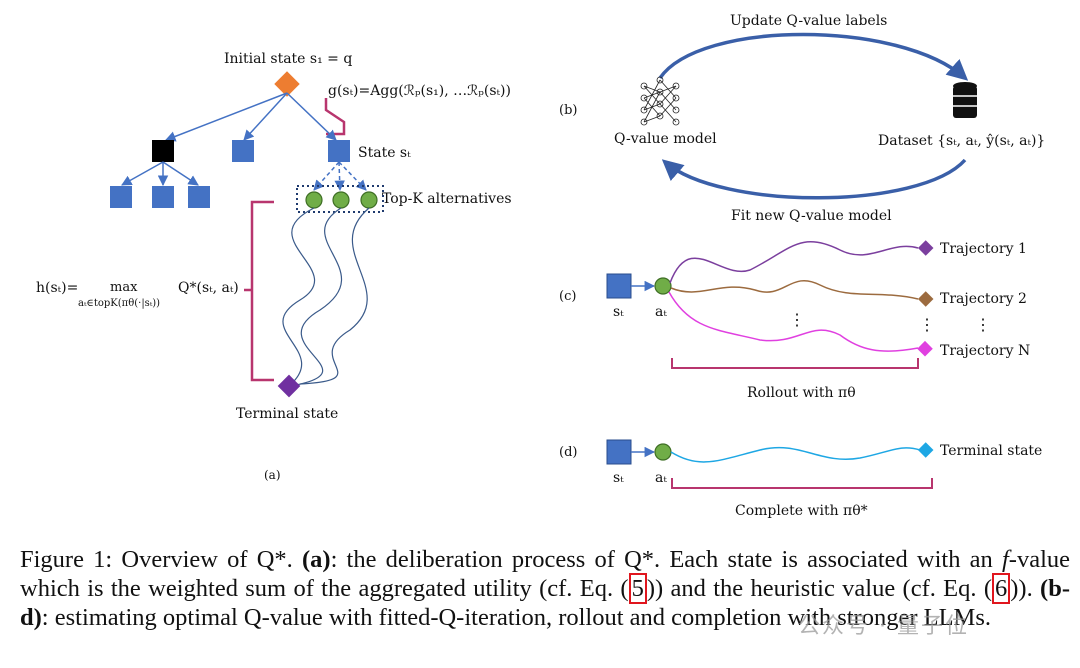 This screenshot has height=668, width=1080. I want to click on h-formula-sub: aₜ∈topK(πθ(·|sₜ)), so click(119, 303).